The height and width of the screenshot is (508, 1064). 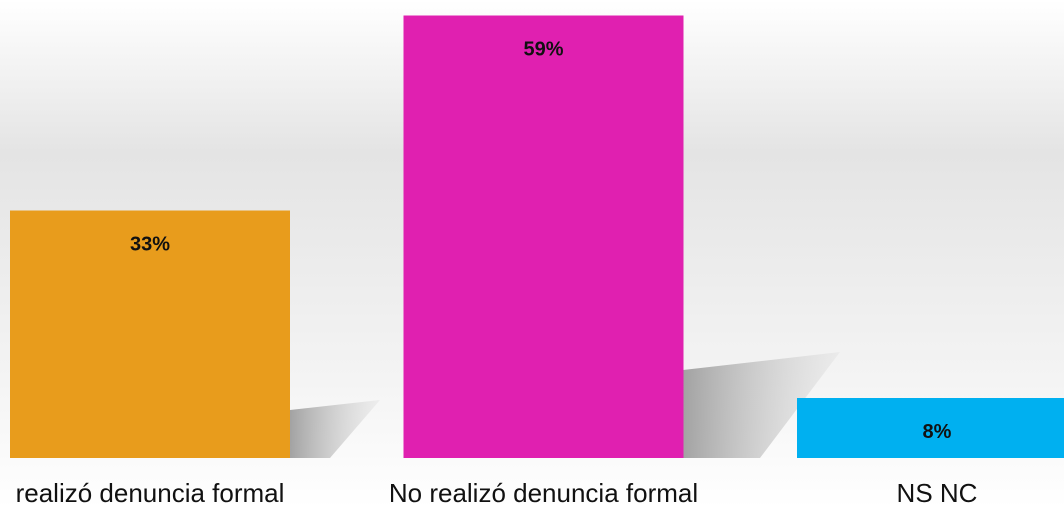 I want to click on value-label: 33%, so click(x=150, y=245).